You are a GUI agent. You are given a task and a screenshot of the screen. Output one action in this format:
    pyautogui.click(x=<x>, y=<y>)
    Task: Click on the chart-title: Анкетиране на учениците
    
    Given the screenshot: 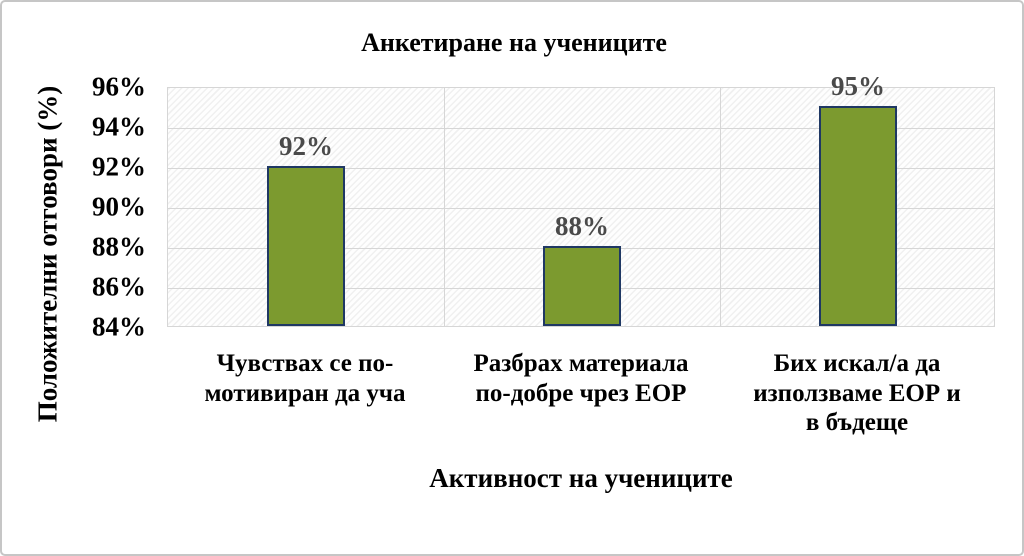 What is the action you would take?
    pyautogui.click(x=514, y=42)
    